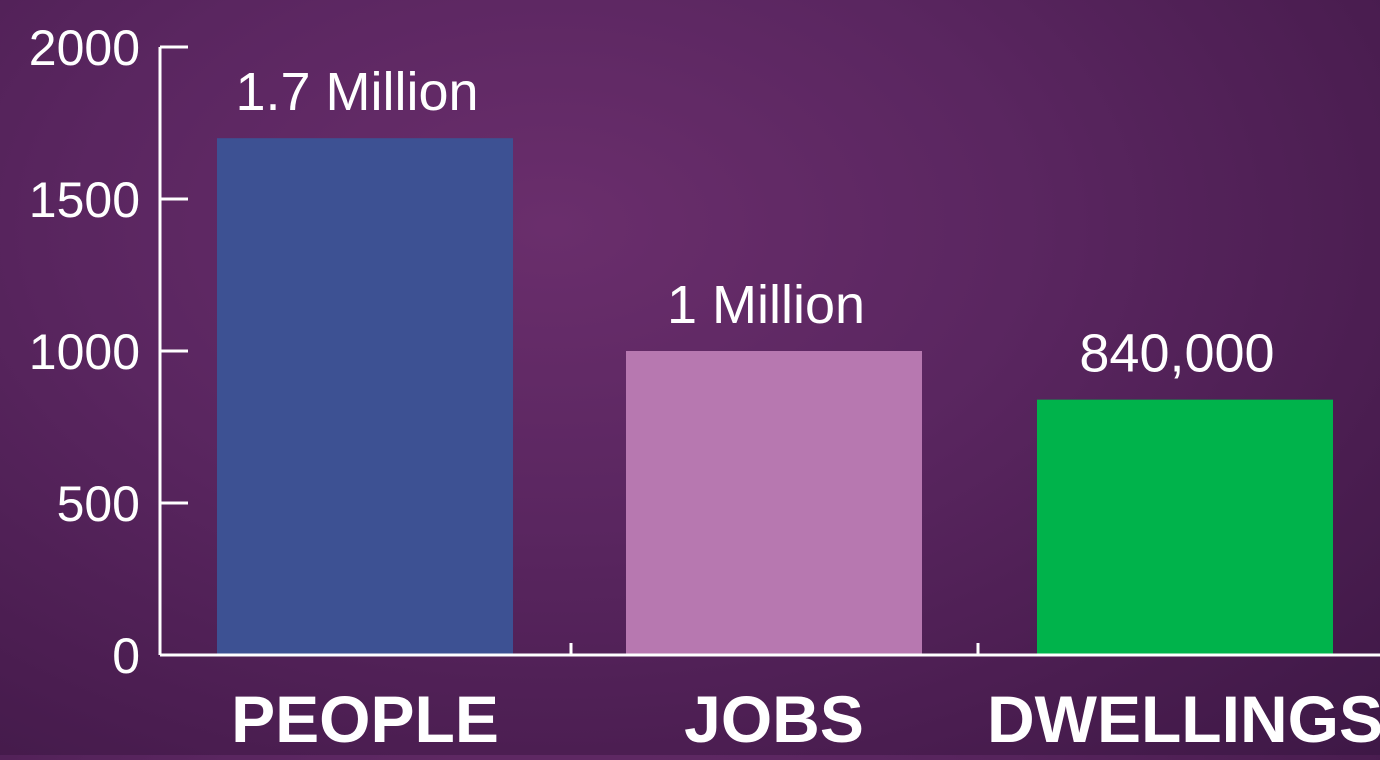 Image resolution: width=1380 pixels, height=760 pixels. I want to click on category-label-people: PEOPLE, so click(365, 718).